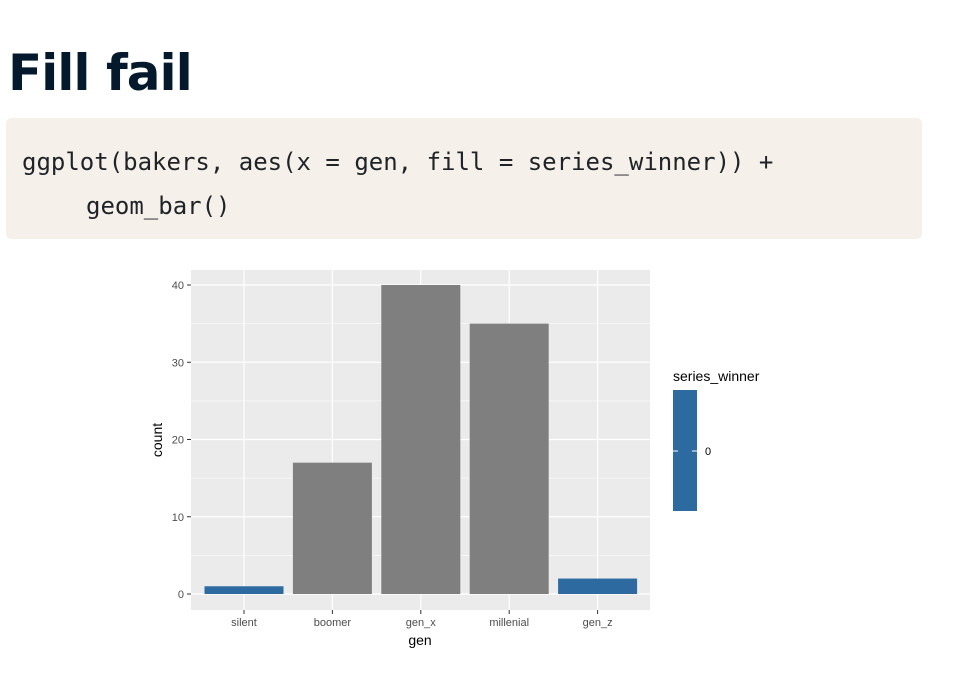 The width and height of the screenshot is (954, 679). I want to click on legend: series_winner 0, so click(716, 439).